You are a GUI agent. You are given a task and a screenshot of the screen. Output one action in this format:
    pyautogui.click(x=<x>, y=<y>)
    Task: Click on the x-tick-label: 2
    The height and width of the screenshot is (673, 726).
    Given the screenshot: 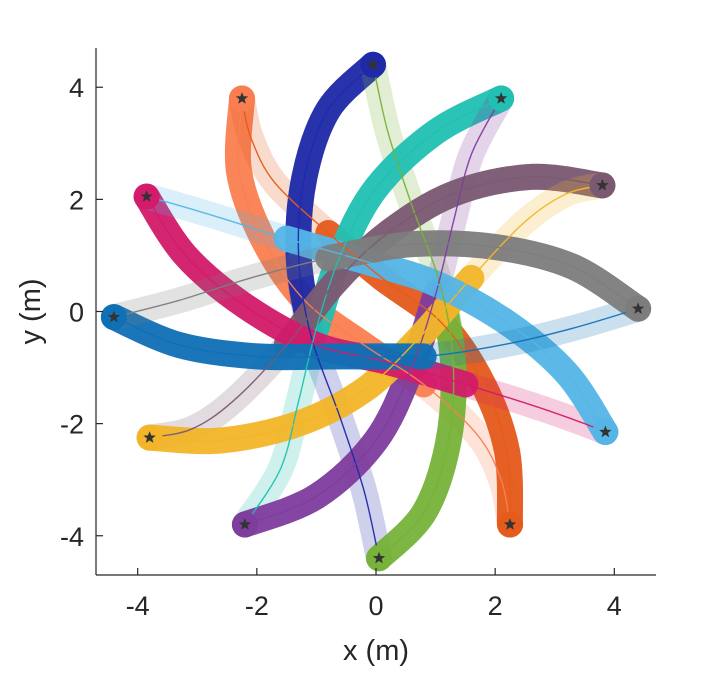 What is the action you would take?
    pyautogui.click(x=495, y=606)
    